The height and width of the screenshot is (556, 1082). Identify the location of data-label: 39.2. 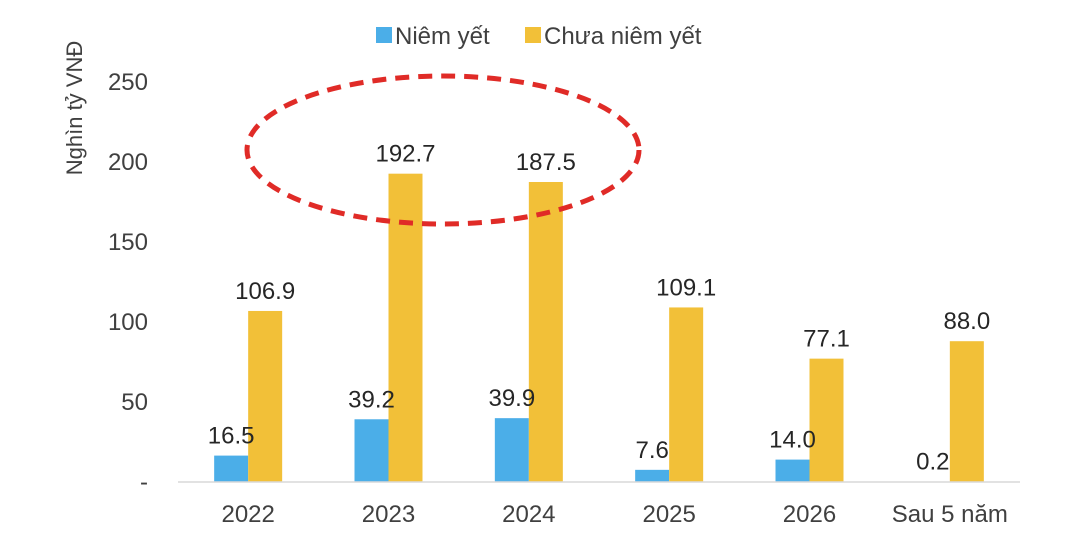
(371, 399).